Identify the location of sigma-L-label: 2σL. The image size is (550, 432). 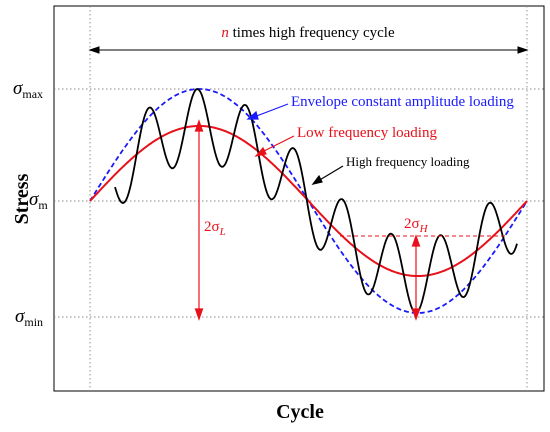
(215, 228).